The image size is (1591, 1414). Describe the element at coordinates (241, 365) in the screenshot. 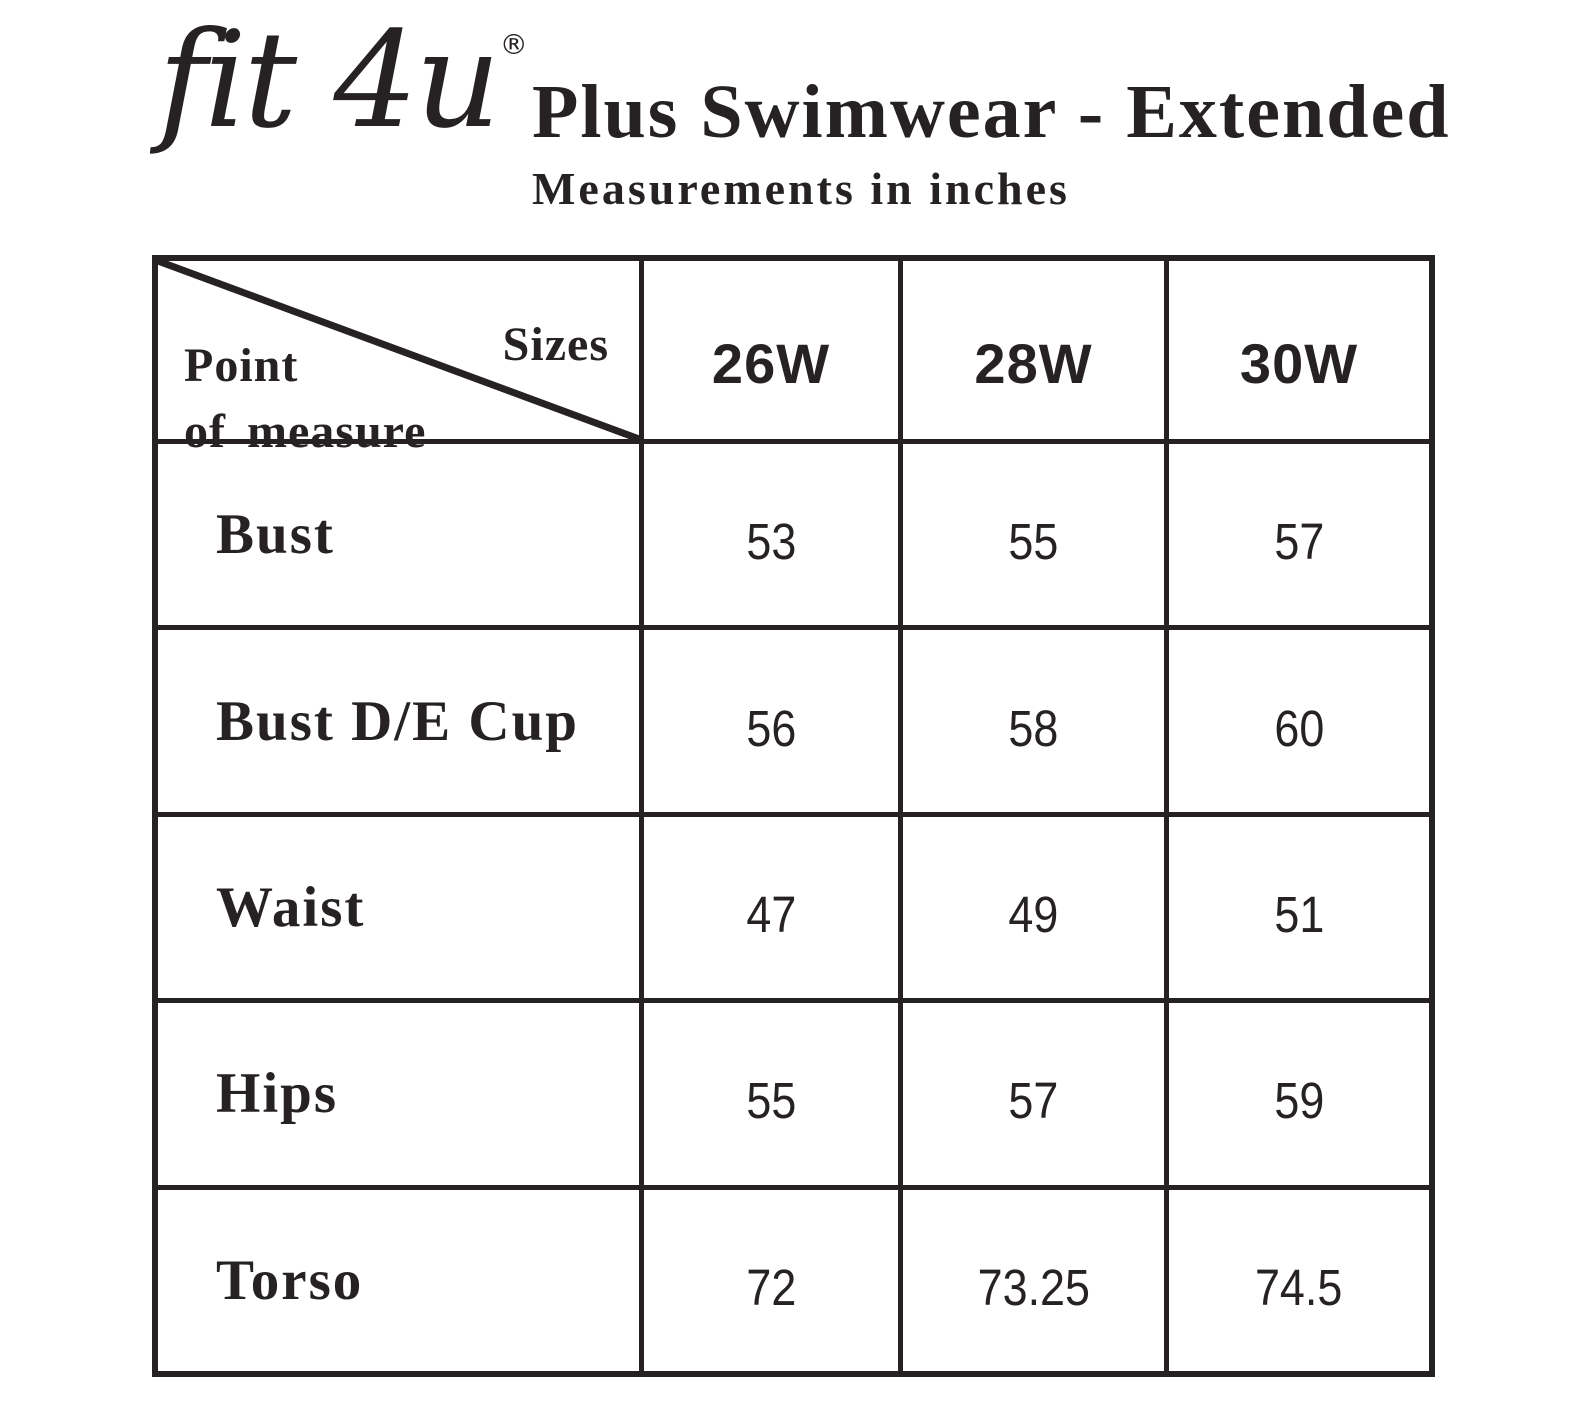

I see `point-of-measure-line1: Point` at that location.